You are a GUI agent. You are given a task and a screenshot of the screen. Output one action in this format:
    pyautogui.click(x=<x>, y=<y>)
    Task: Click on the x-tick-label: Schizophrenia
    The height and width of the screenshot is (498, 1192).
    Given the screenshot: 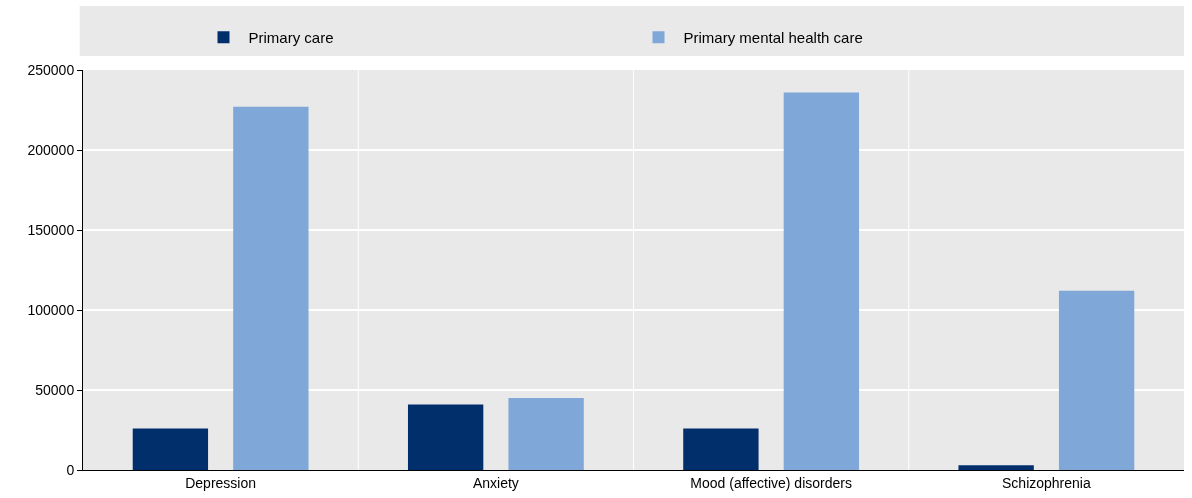 What is the action you would take?
    pyautogui.click(x=1046, y=482)
    